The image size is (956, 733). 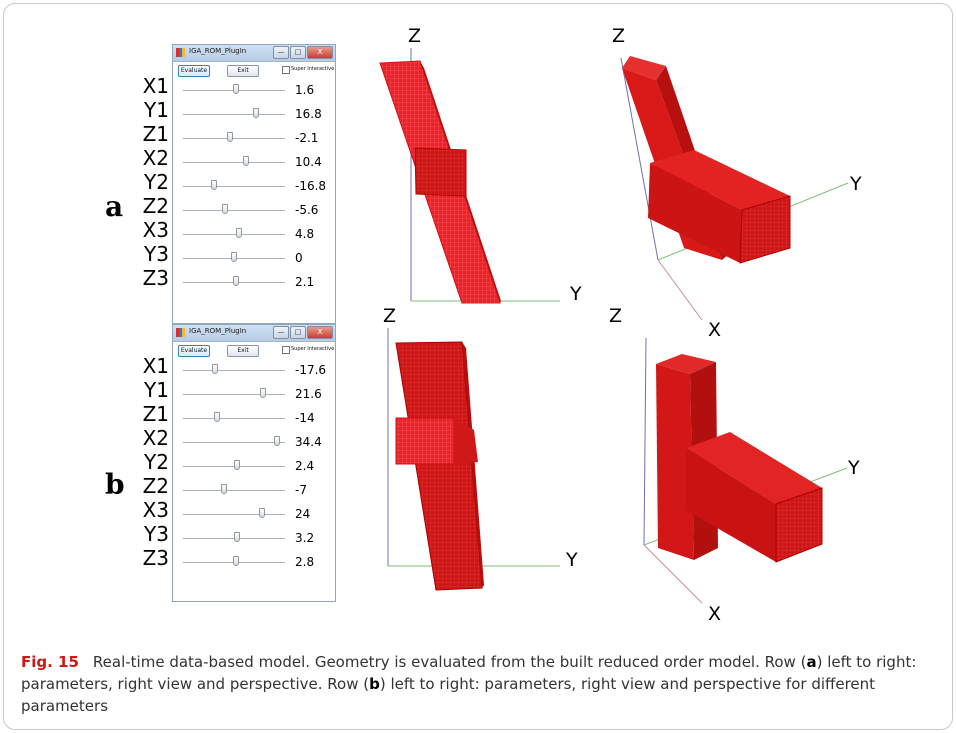 What do you see at coordinates (305, 562) in the screenshot?
I see `parameter-value: 2.8` at bounding box center [305, 562].